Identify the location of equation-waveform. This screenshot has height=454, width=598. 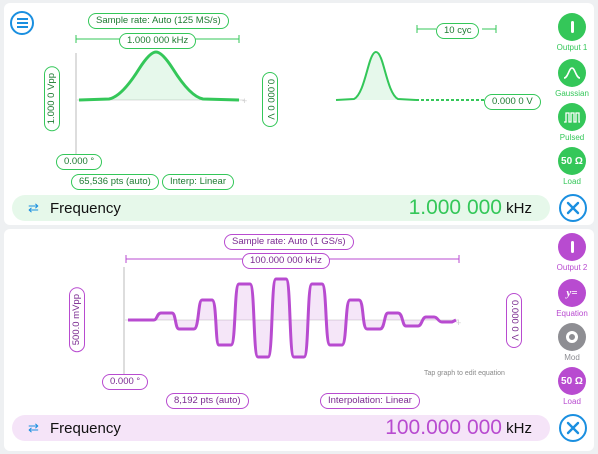
(292, 318).